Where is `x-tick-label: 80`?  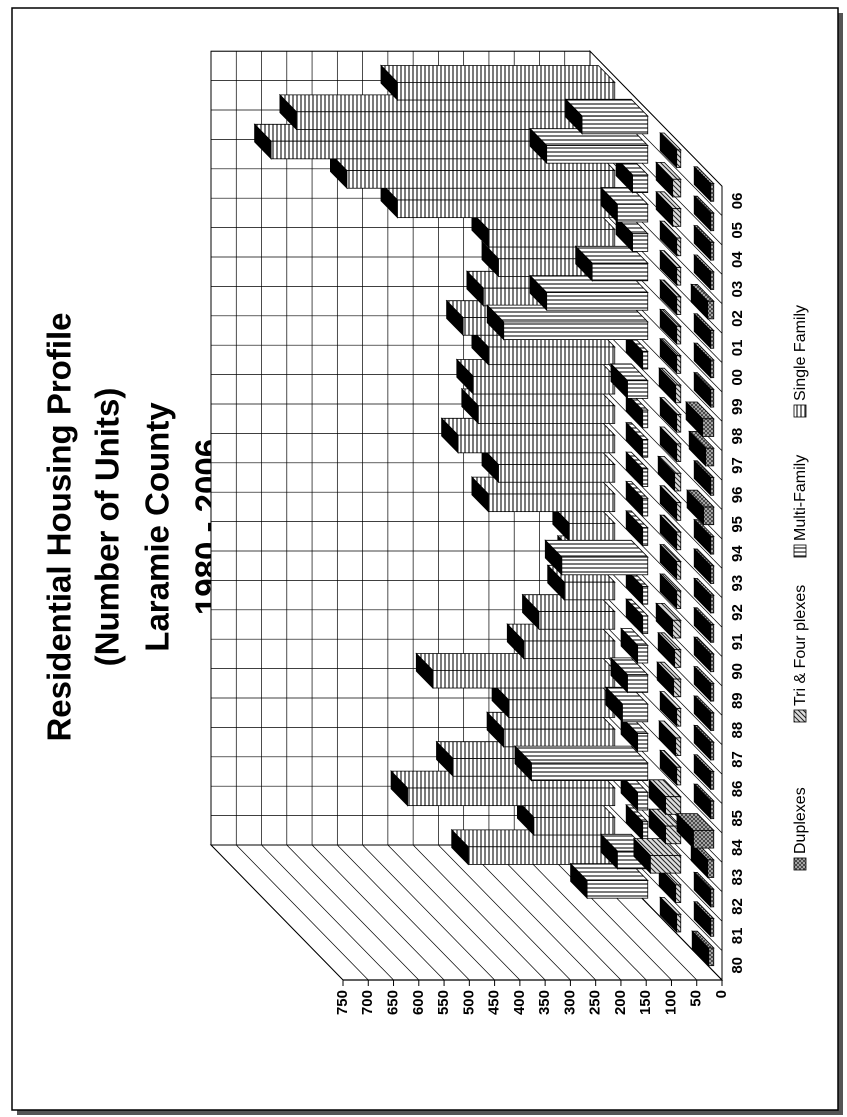 x-tick-label: 80 is located at coordinates (737, 965).